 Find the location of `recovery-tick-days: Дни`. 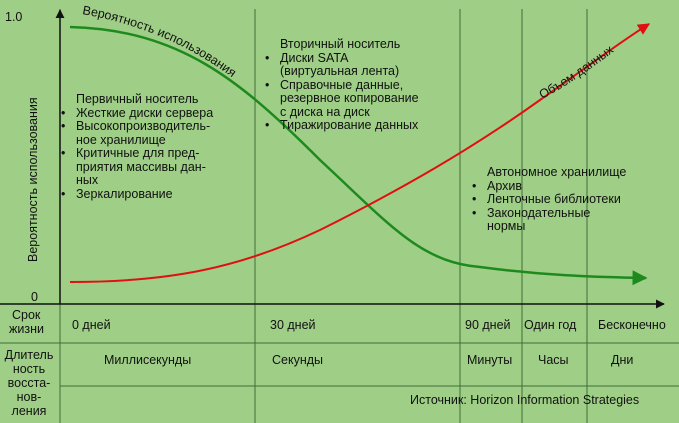

recovery-tick-days: Дни is located at coordinates (622, 360).